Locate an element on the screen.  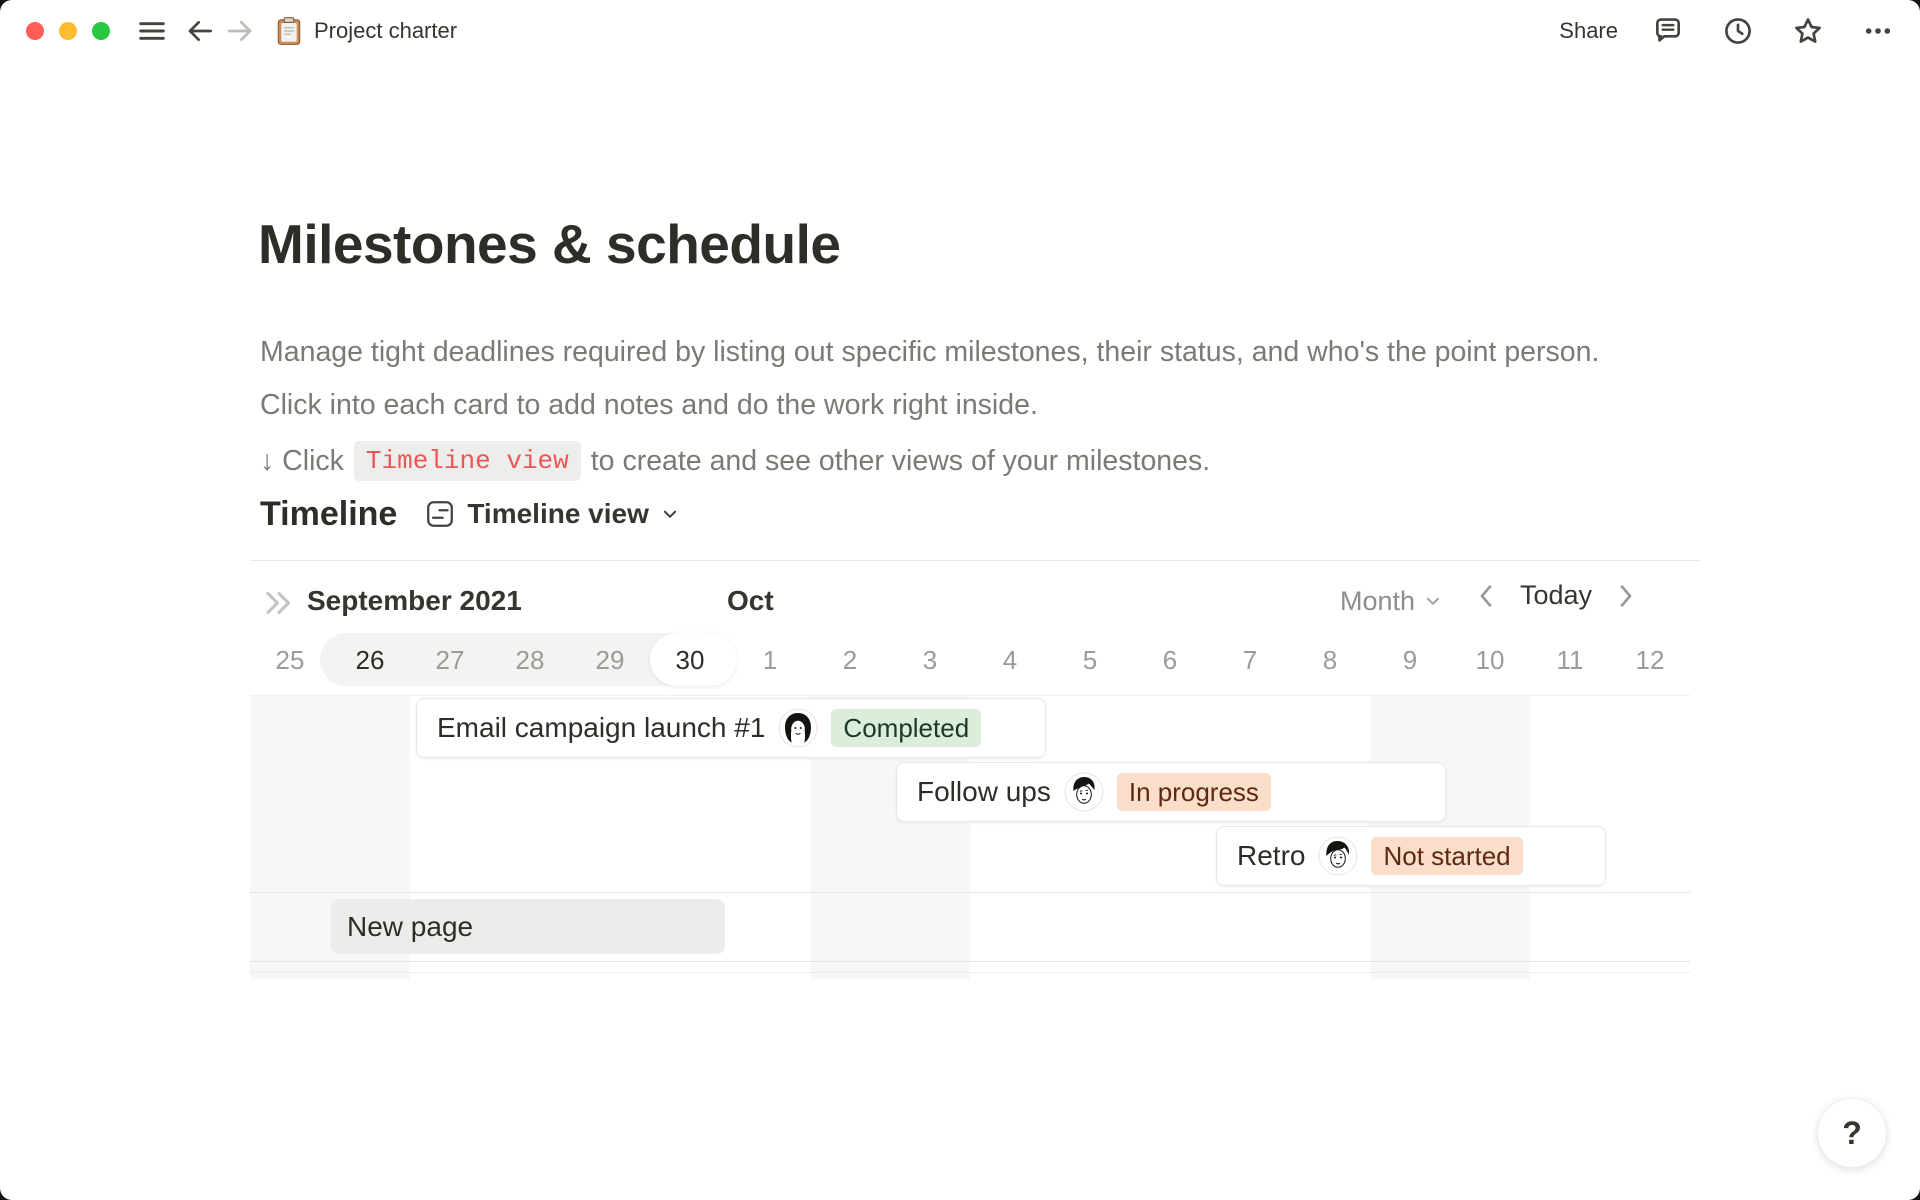
day-header-25: 25 is located at coordinates (290, 660).